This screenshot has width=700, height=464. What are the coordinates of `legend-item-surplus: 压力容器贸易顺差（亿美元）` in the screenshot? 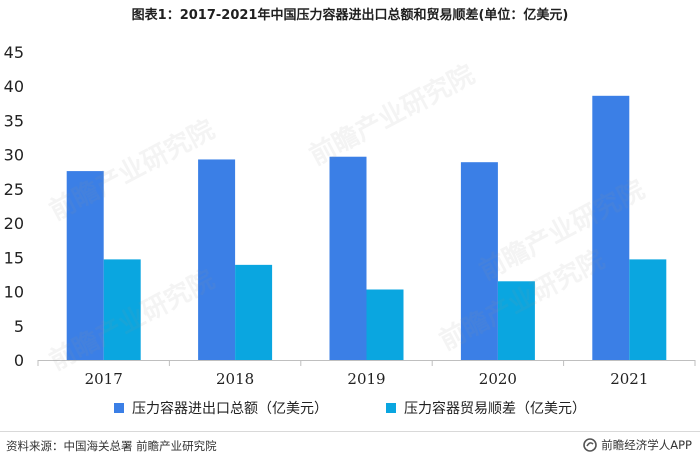 It's located at (486, 408).